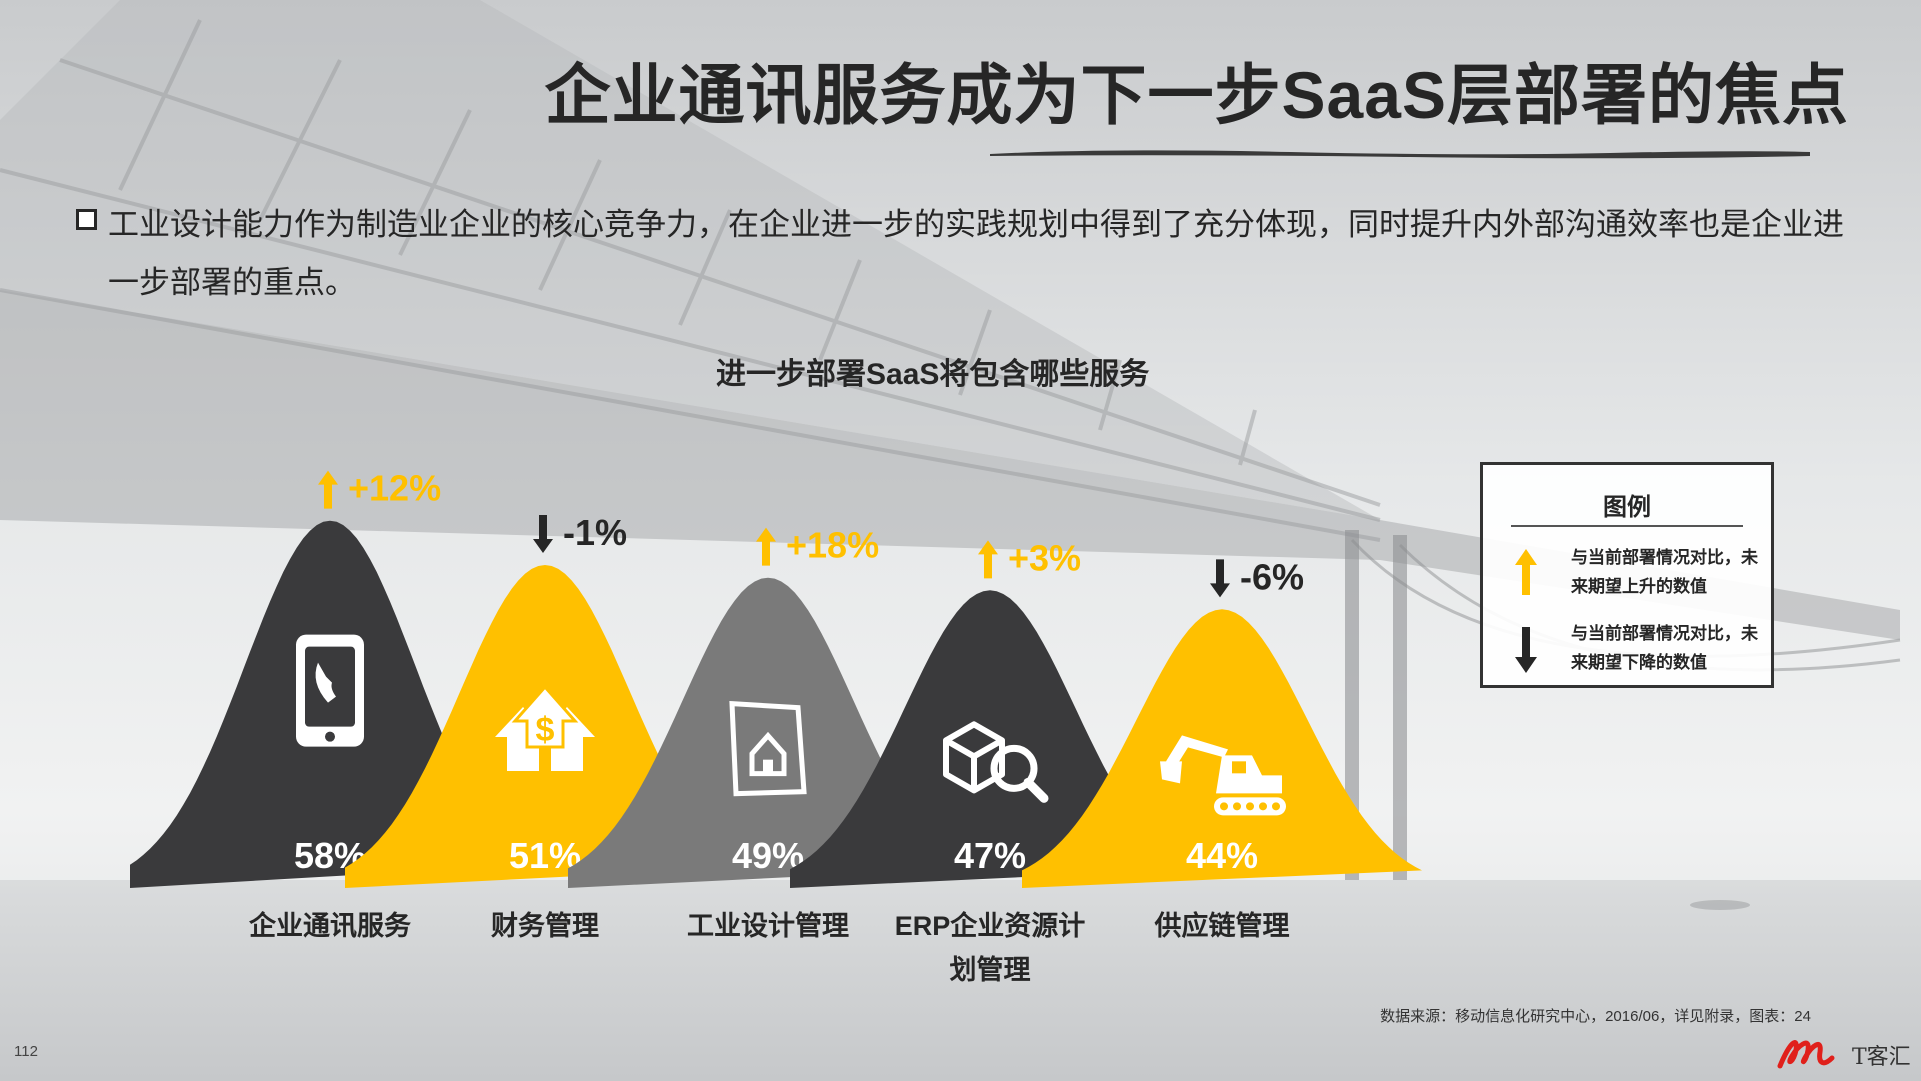  Describe the element at coordinates (974, 757) in the screenshot. I see `box-shape` at that location.